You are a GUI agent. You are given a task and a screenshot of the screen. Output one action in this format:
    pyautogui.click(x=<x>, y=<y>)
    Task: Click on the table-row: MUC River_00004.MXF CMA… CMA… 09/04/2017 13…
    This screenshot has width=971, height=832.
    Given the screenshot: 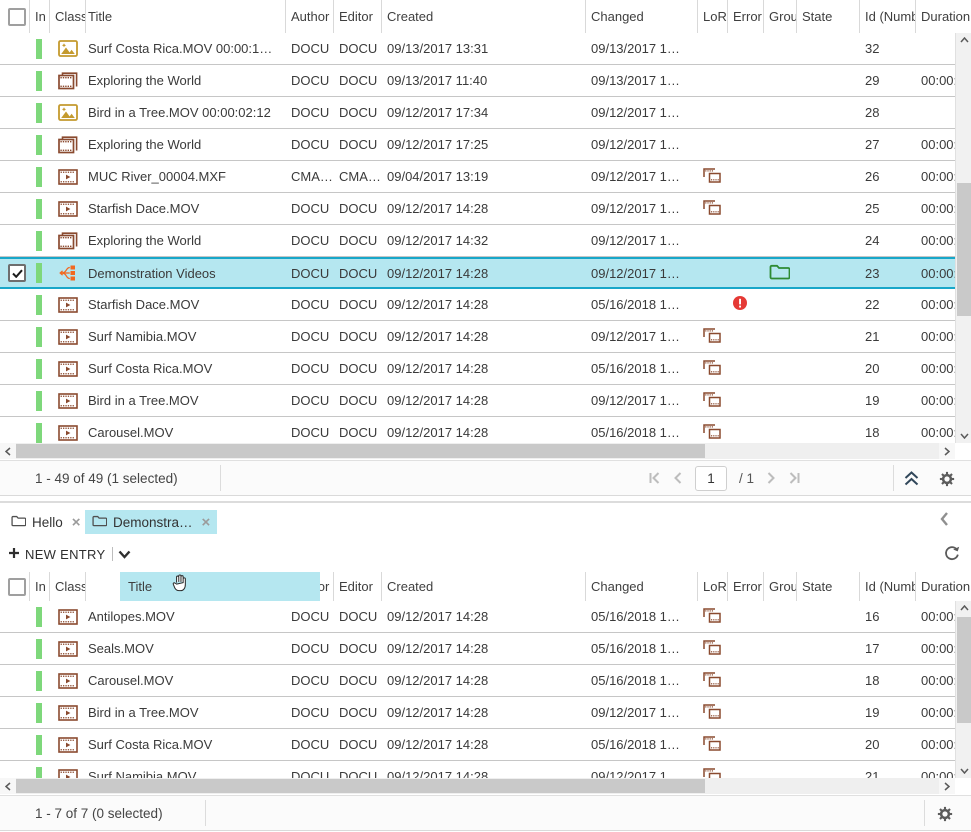 What is the action you would take?
    pyautogui.click(x=477, y=177)
    